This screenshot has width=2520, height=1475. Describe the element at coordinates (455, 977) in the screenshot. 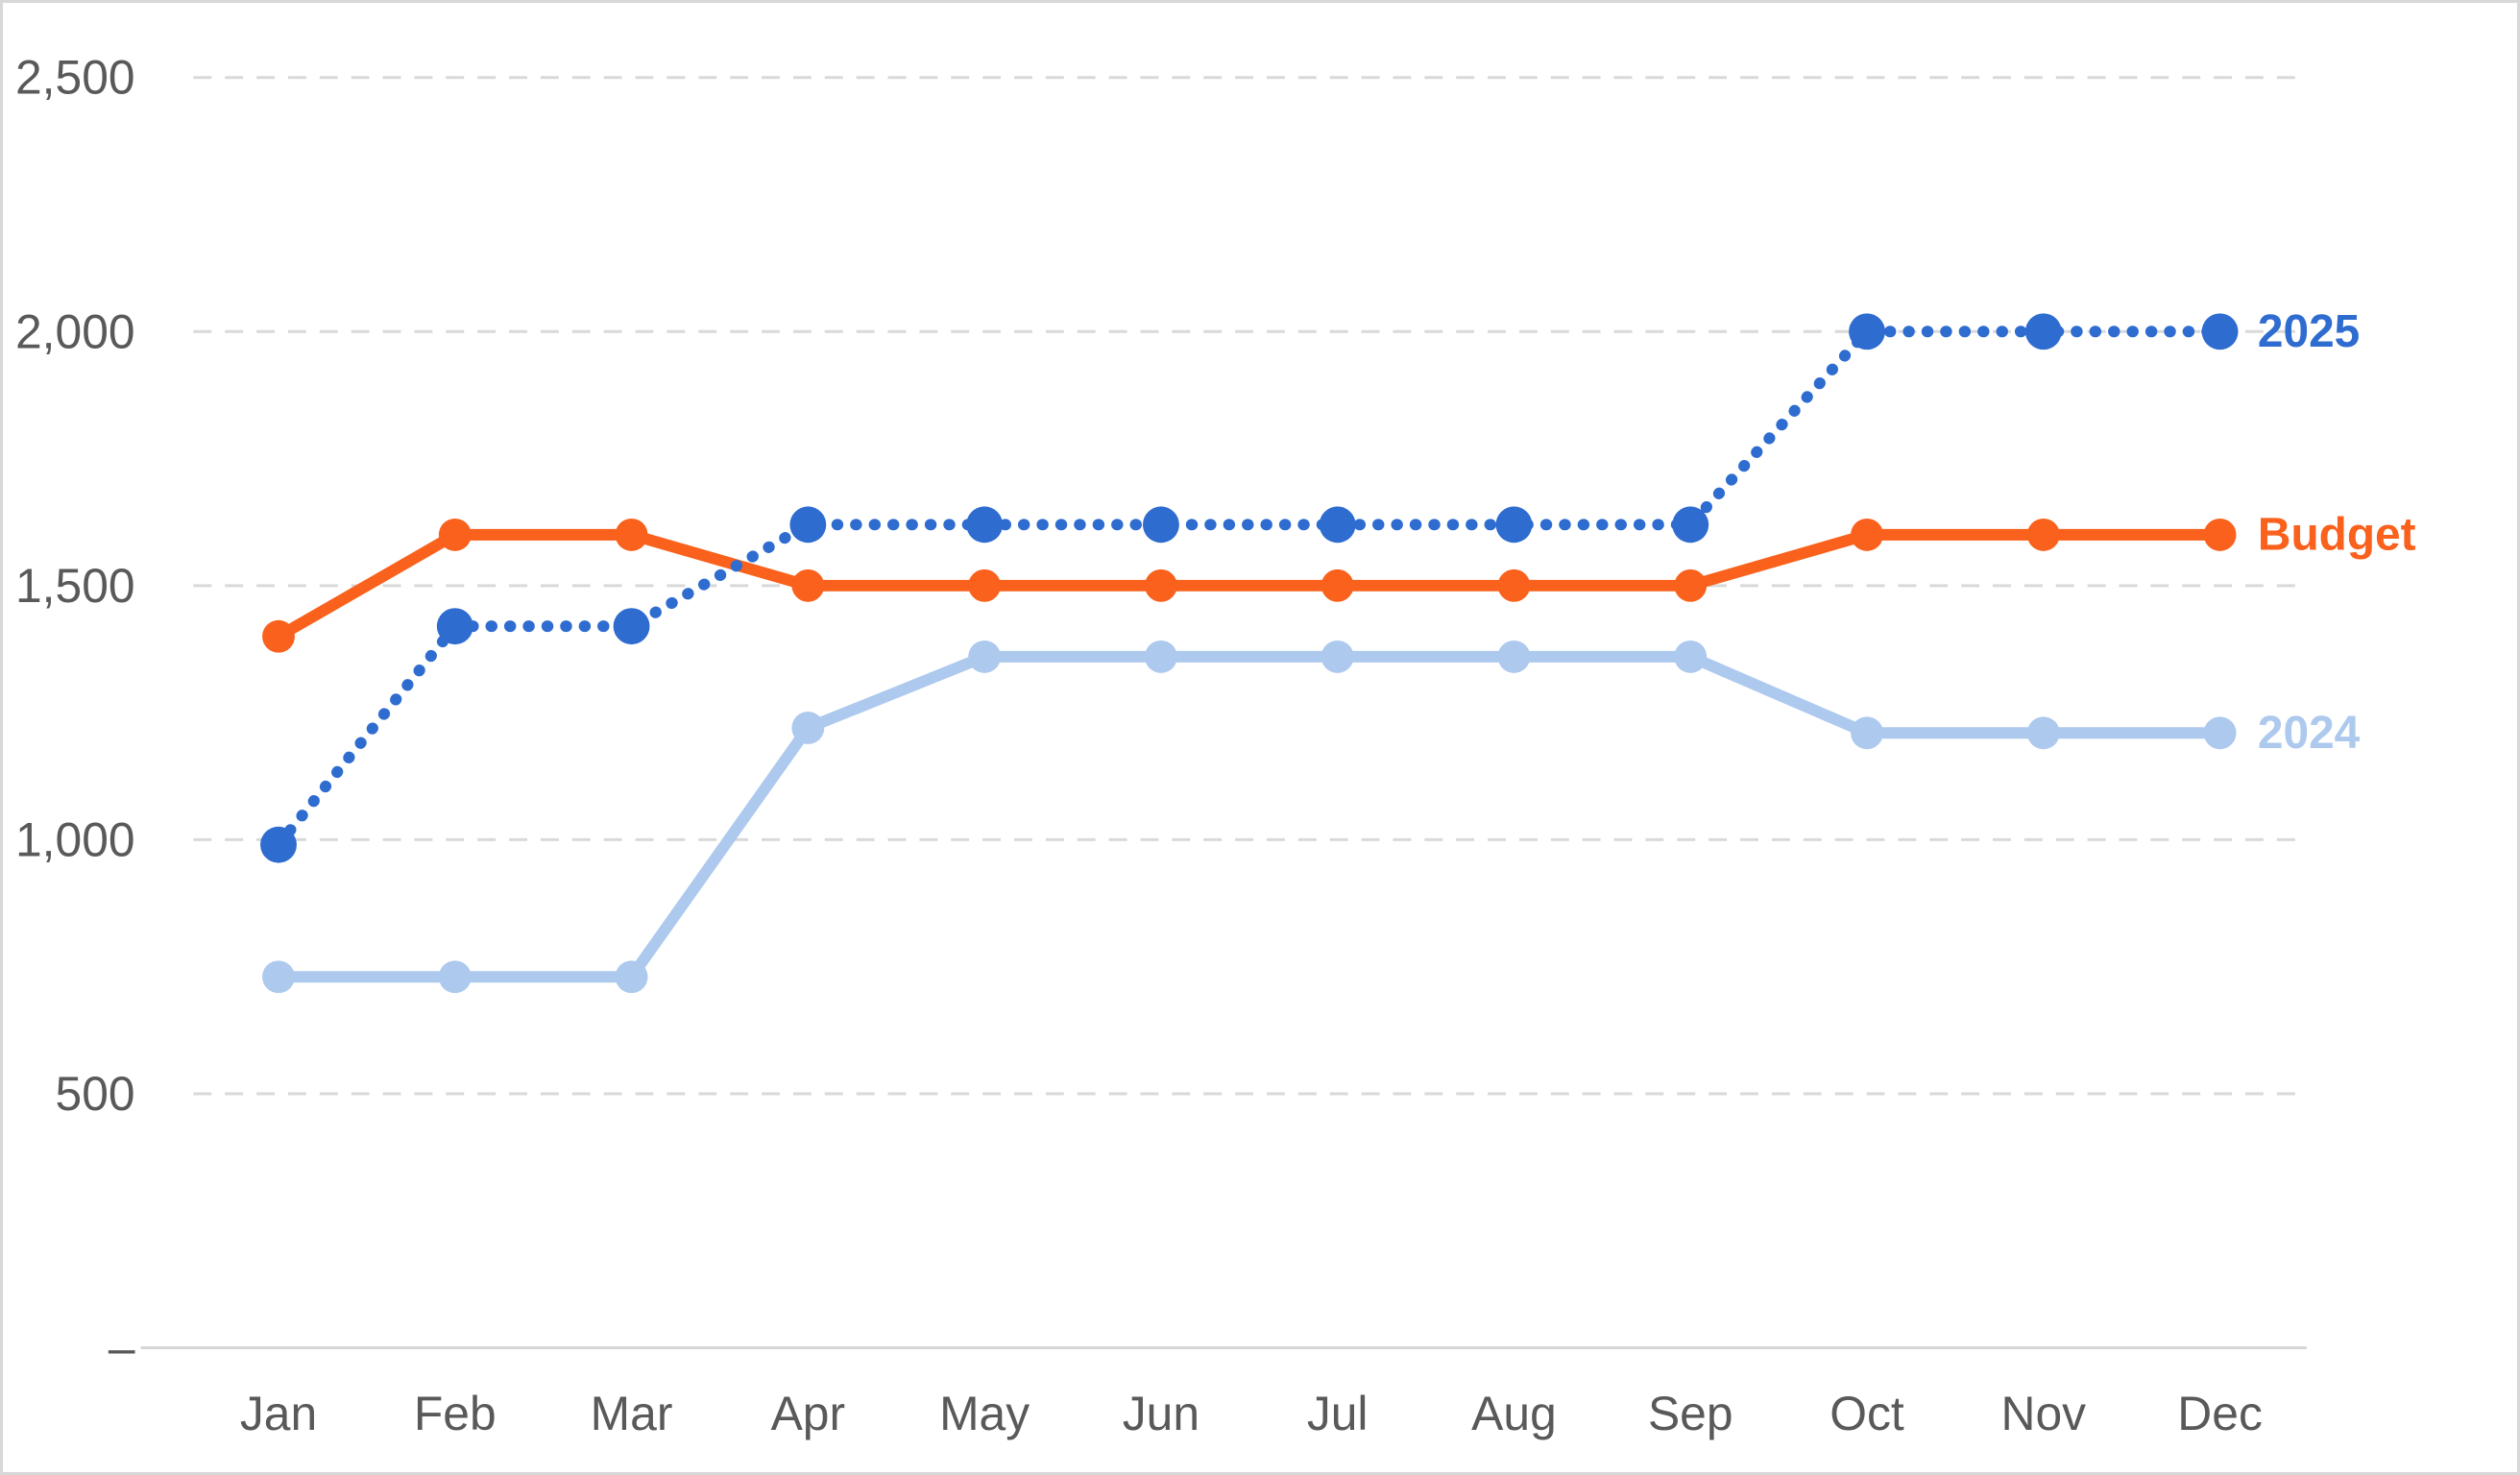

I see `data-point-2024-feb` at that location.